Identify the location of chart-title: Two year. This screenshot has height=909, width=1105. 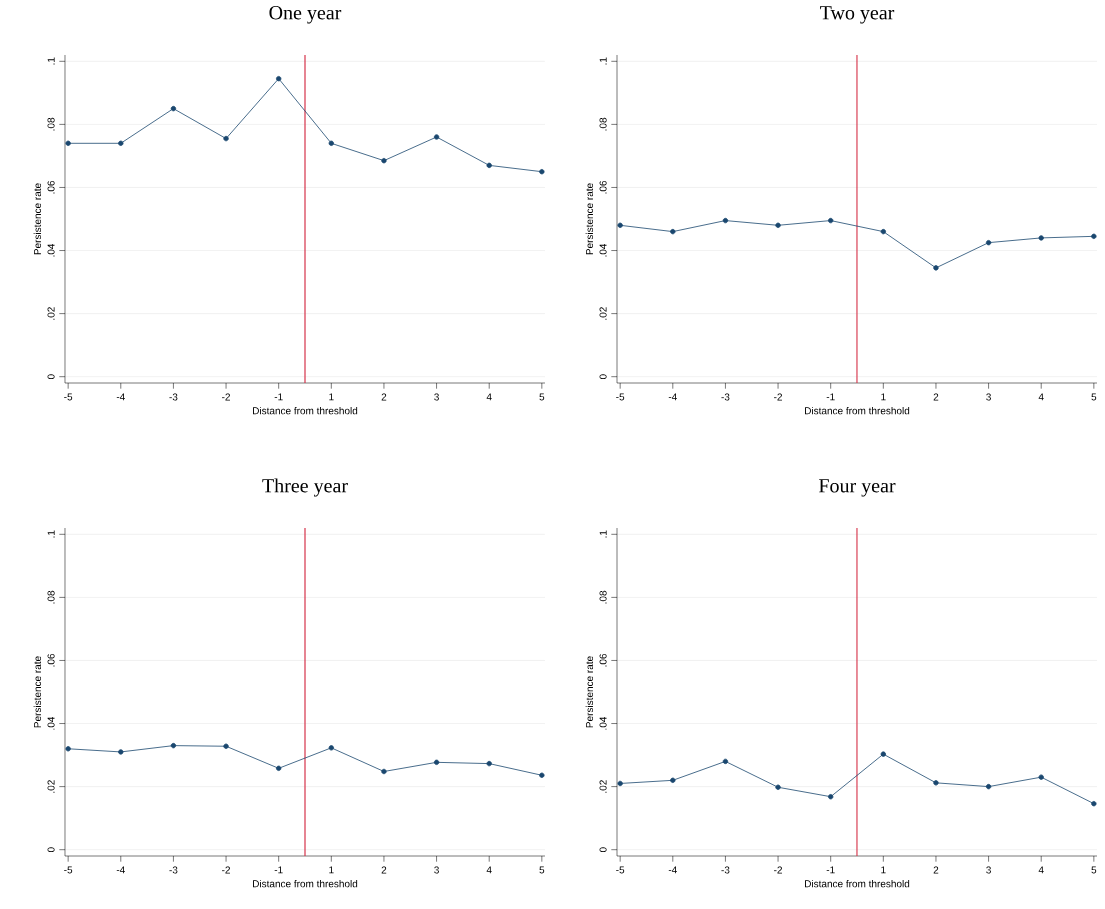
(857, 15).